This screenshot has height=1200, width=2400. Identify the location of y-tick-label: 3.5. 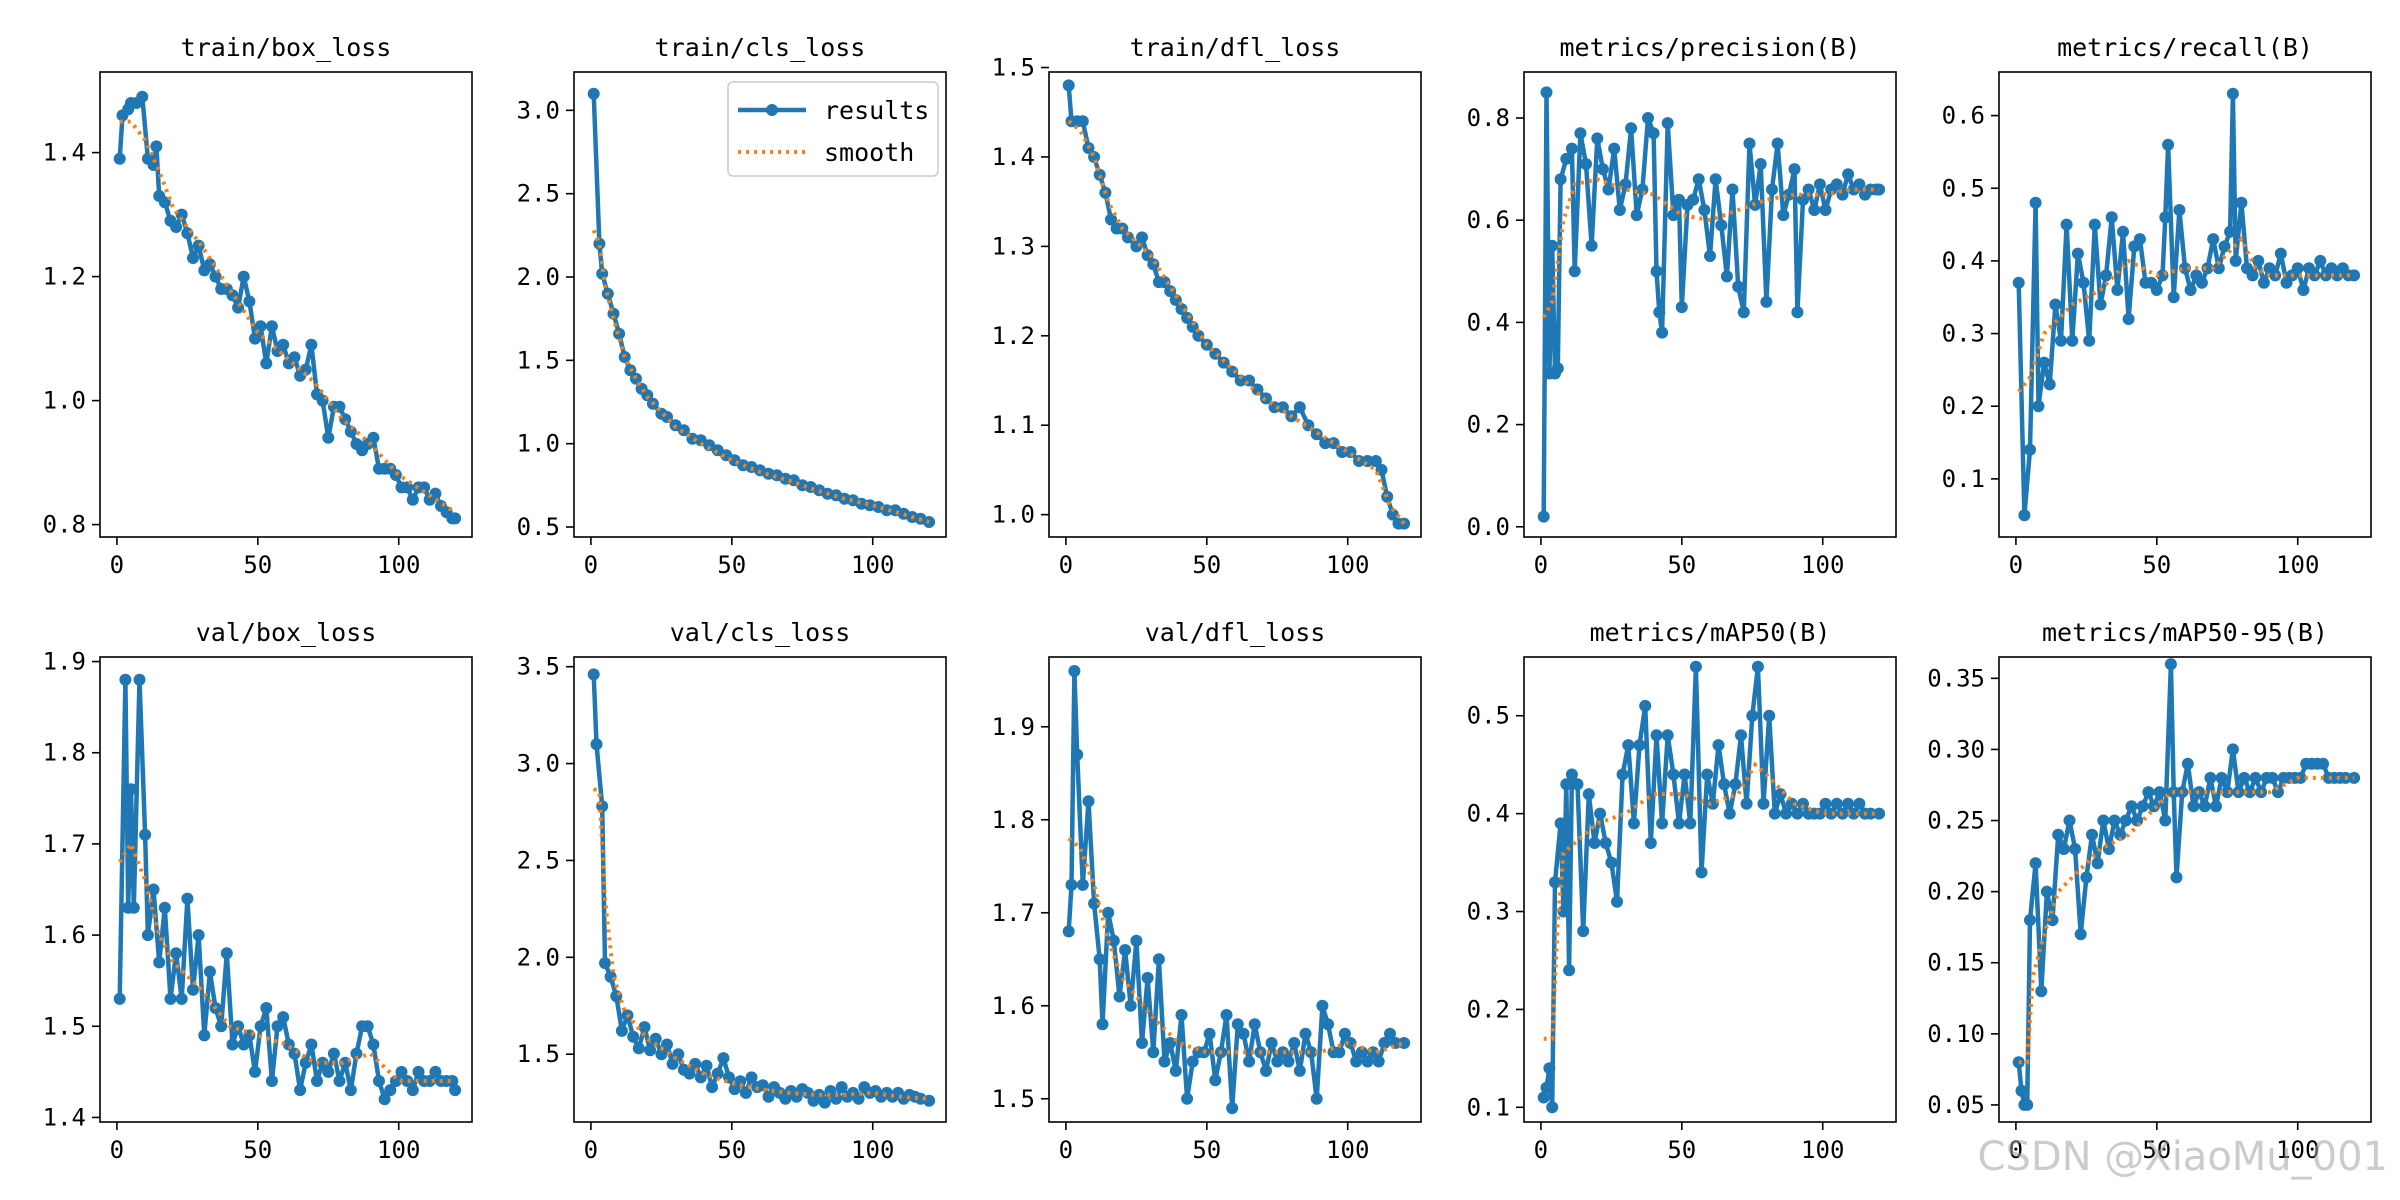
(538, 667).